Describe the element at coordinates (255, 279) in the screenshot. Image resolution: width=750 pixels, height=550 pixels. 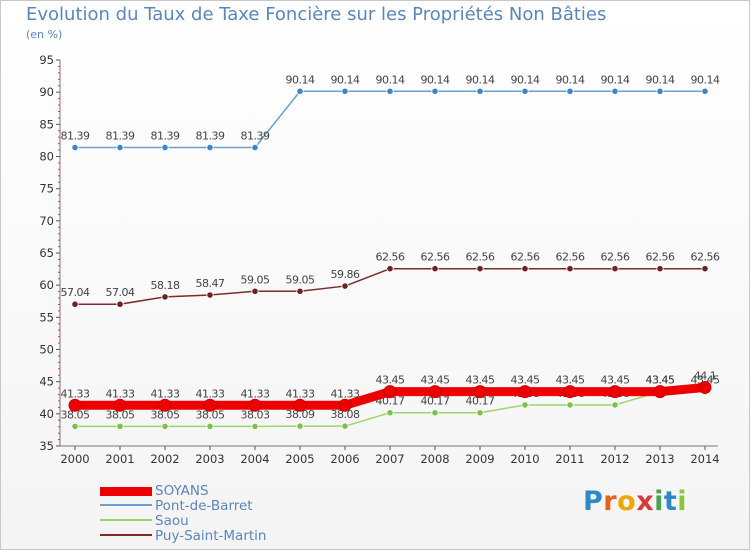
I see `data-label-puy-saint-martin: 59.05` at that location.